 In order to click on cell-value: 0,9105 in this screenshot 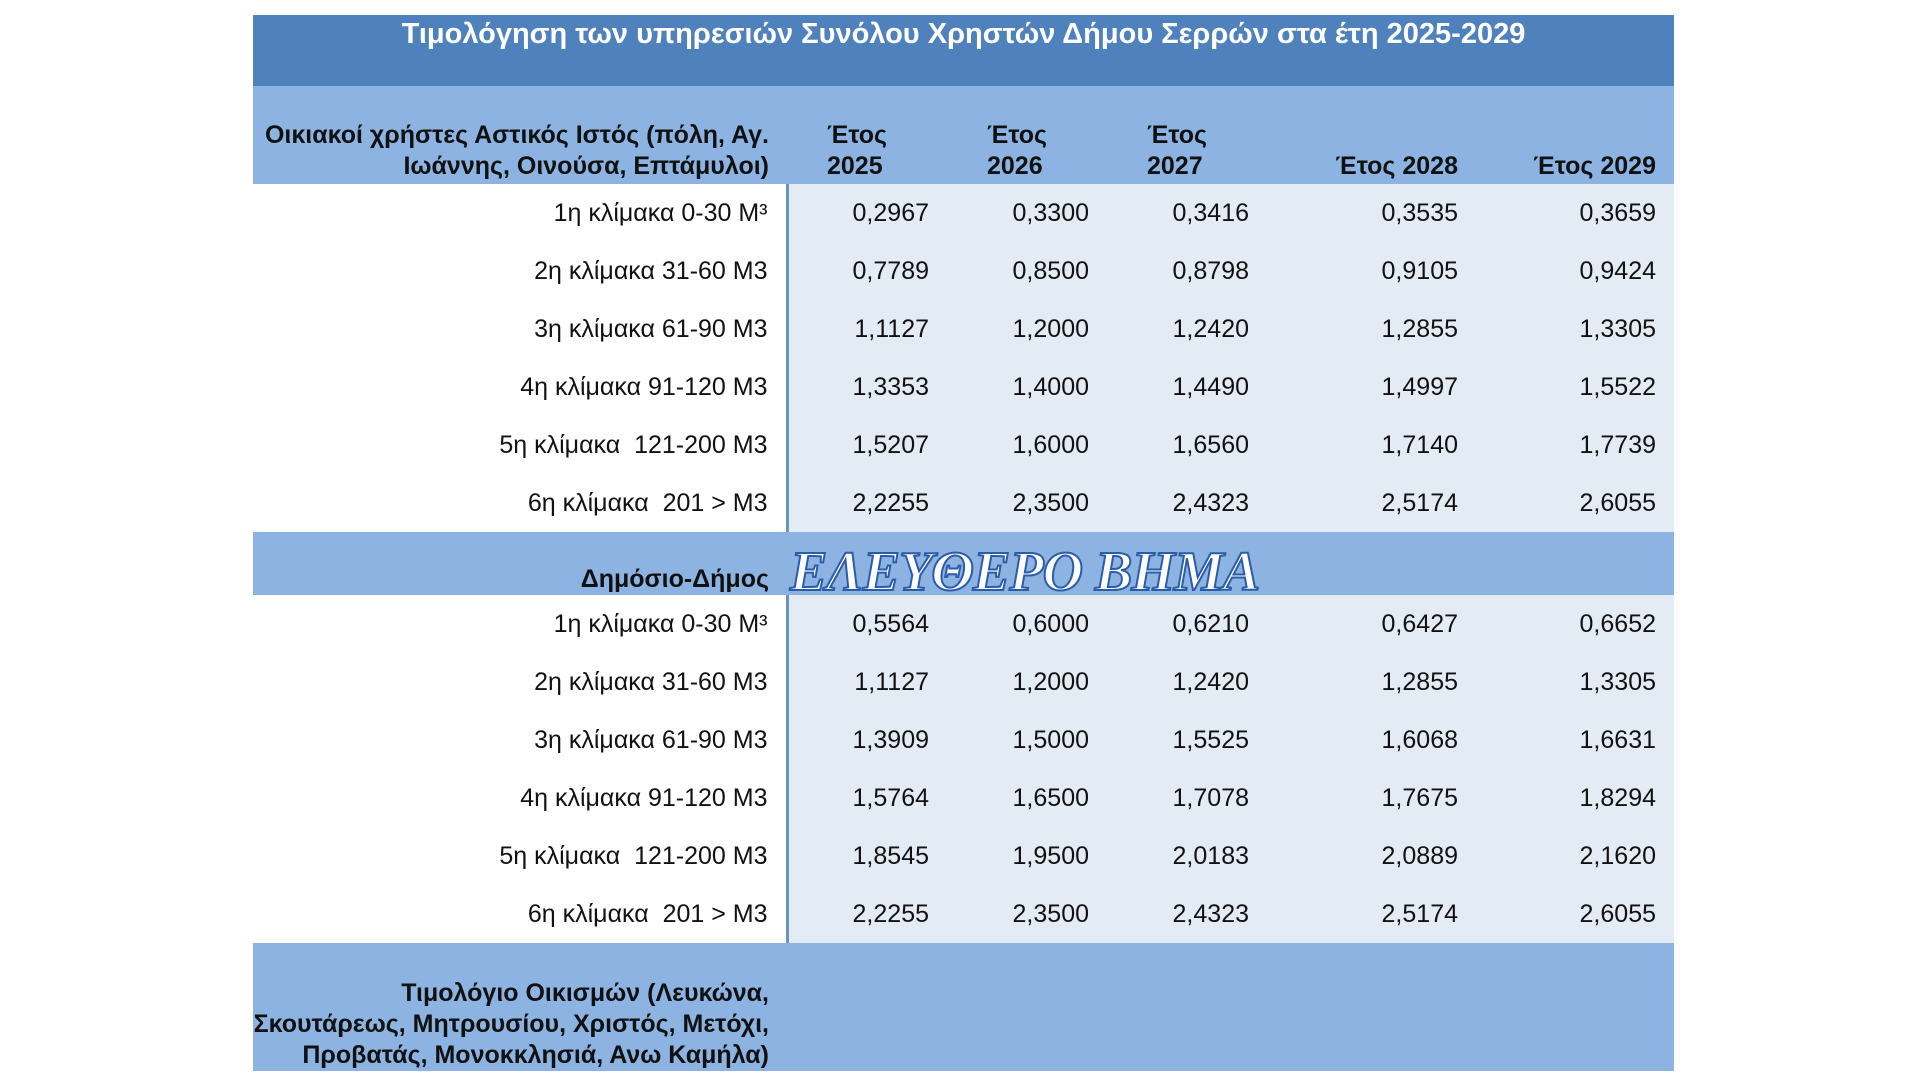, I will do `click(1371, 271)`.